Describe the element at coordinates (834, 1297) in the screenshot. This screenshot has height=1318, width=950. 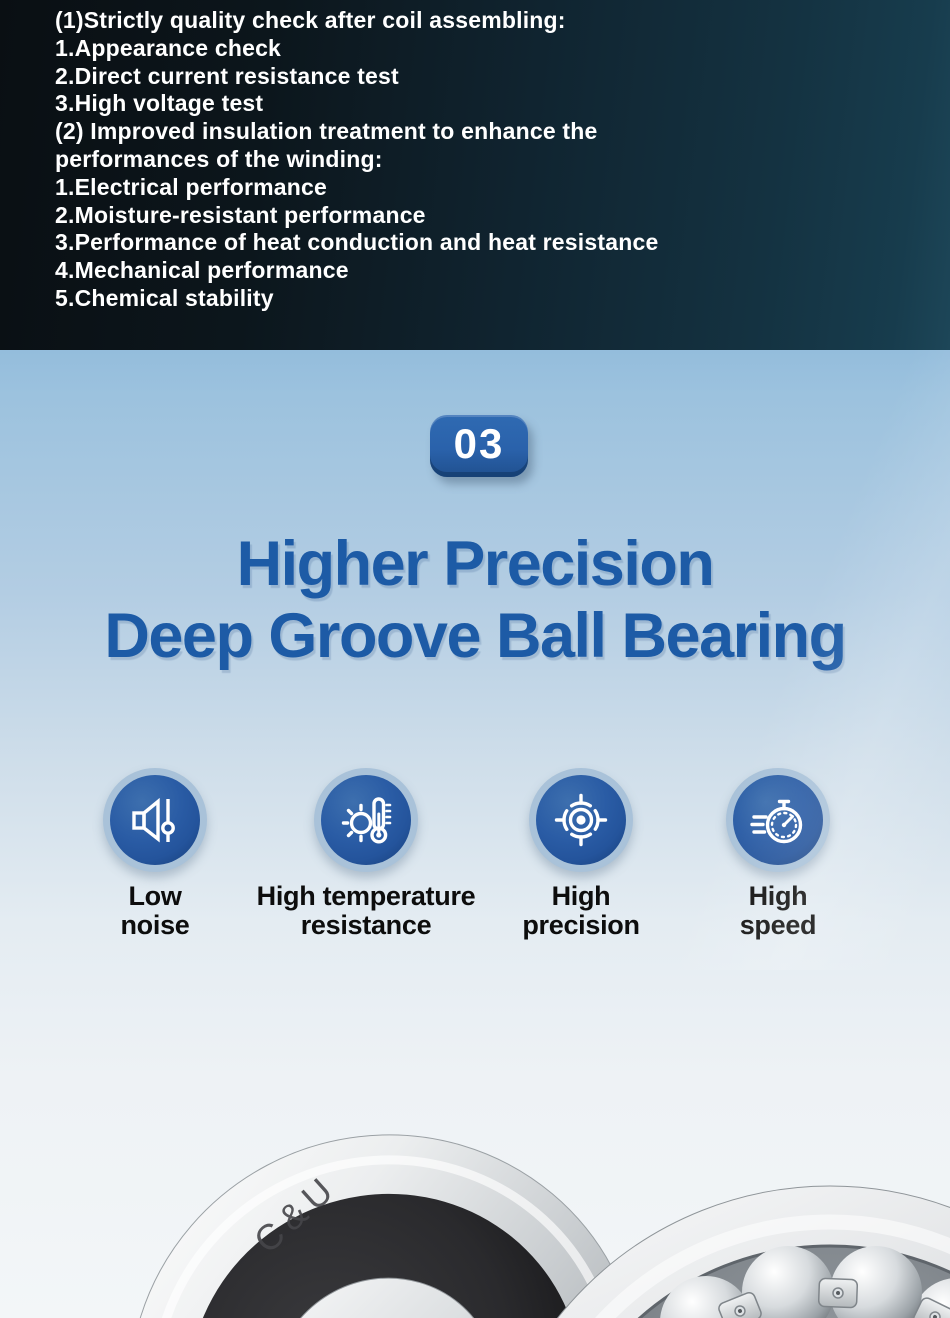
I see `bearing-cage` at that location.